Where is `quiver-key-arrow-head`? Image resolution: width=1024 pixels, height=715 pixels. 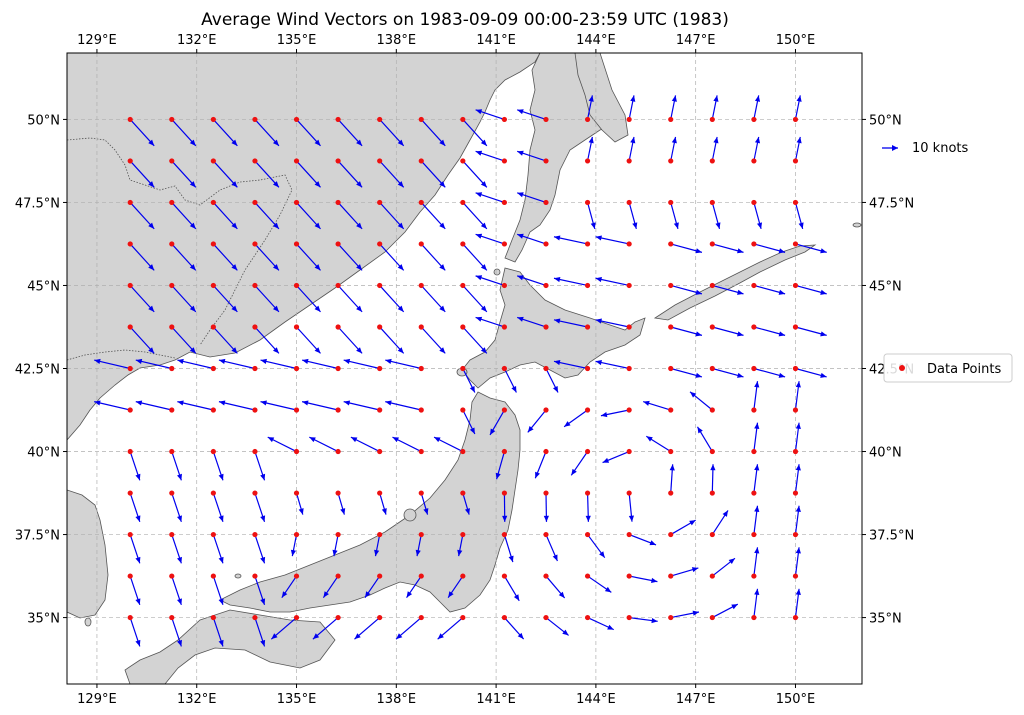 quiver-key-arrow-head is located at coordinates (895, 148).